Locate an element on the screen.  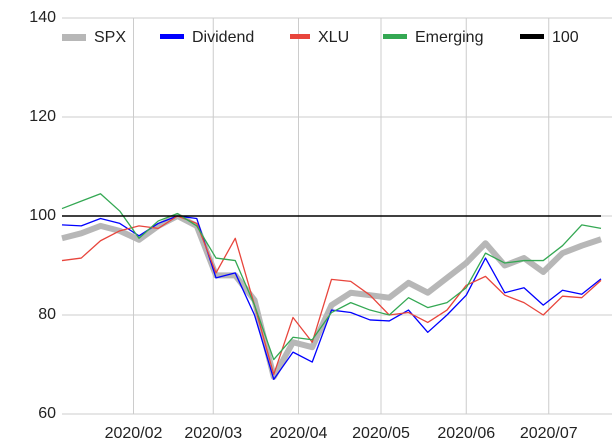
y-tick-label: 100 is located at coordinates (42, 215).